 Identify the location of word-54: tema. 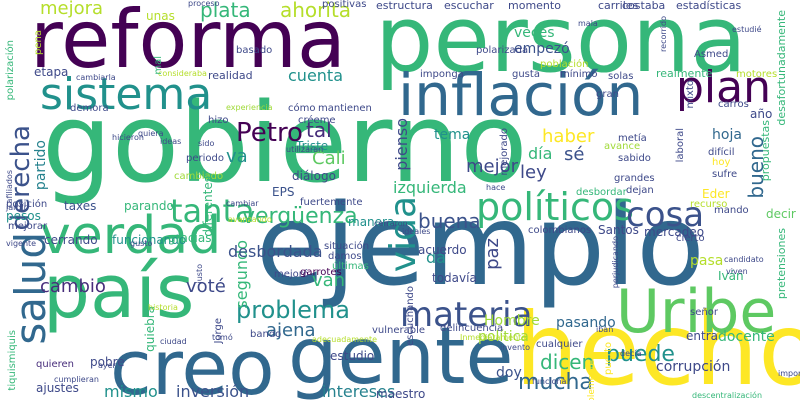
(452, 135).